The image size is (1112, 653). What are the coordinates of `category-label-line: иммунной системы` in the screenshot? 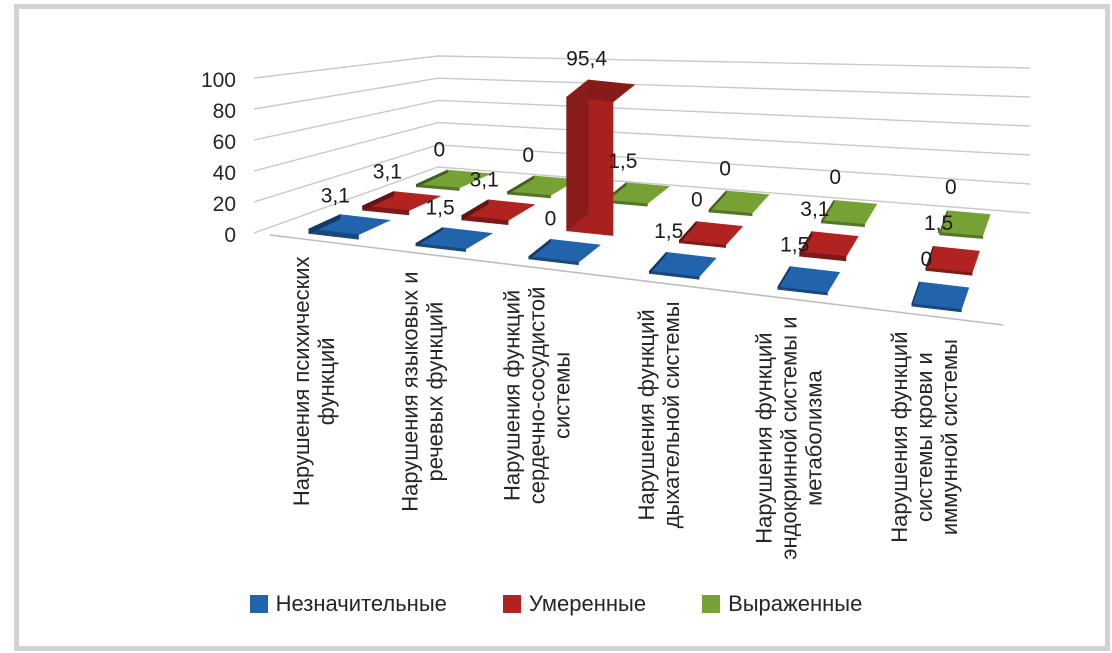 It's located at (949, 437).